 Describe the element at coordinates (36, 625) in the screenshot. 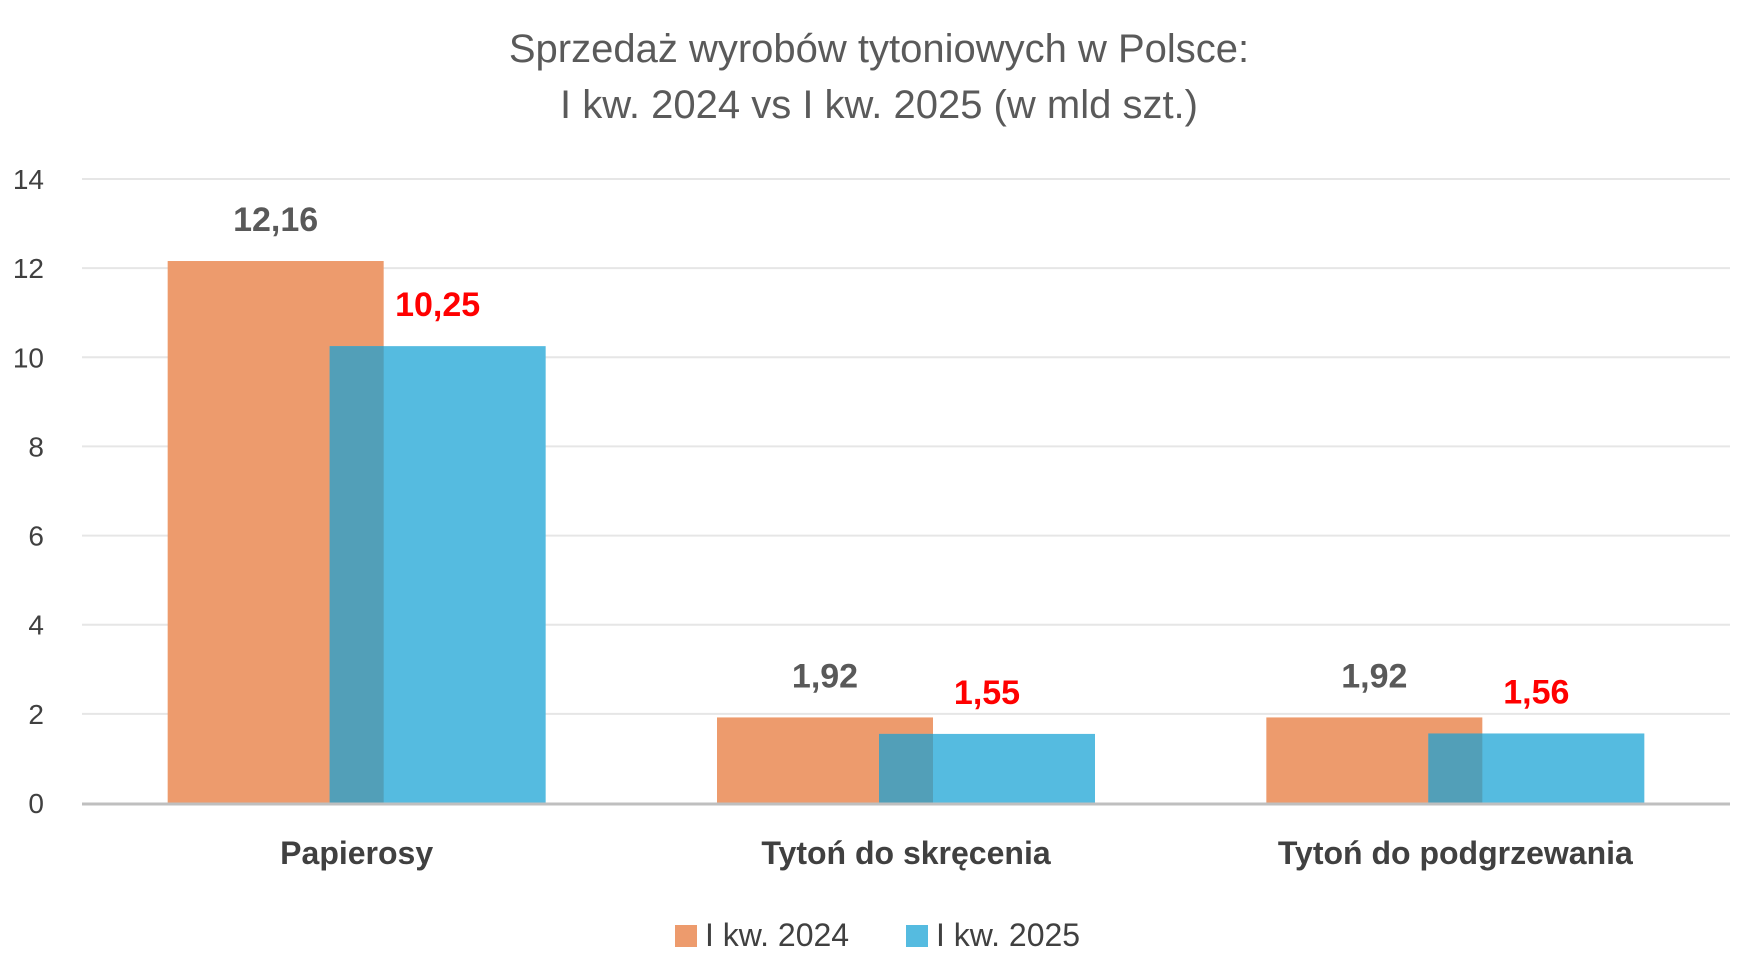

I see `y-tick-label: 4` at that location.